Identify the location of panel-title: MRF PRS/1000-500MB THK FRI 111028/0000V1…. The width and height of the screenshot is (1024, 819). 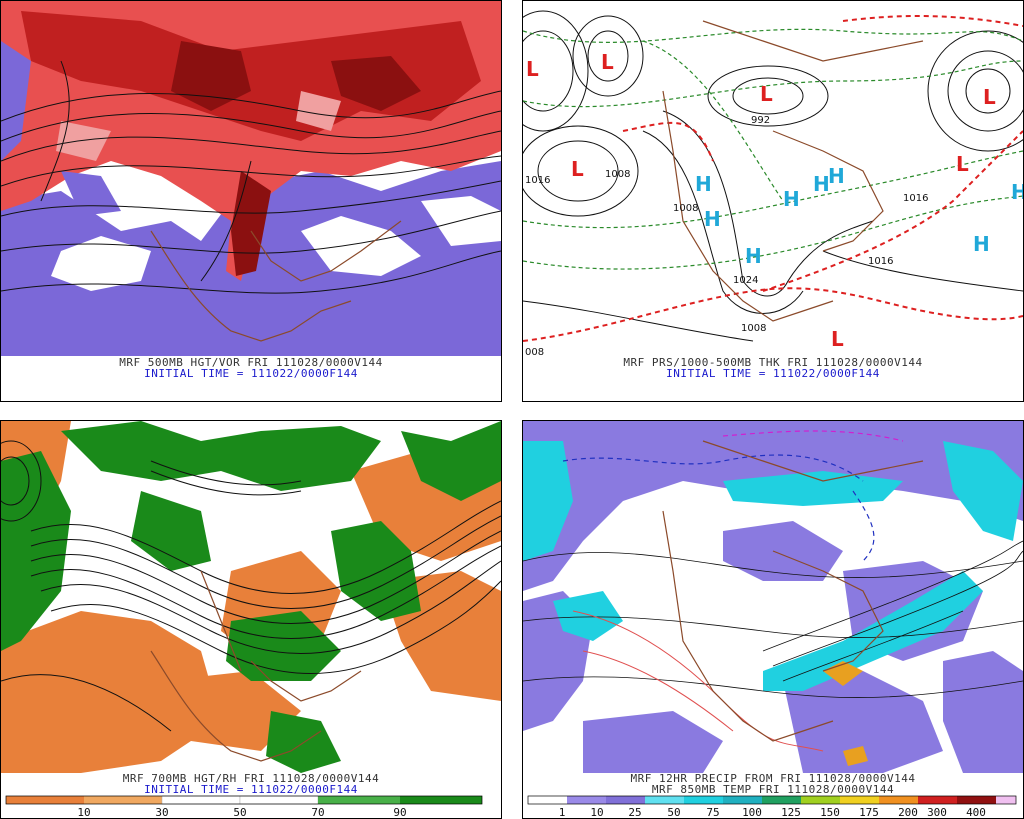
(773, 362).